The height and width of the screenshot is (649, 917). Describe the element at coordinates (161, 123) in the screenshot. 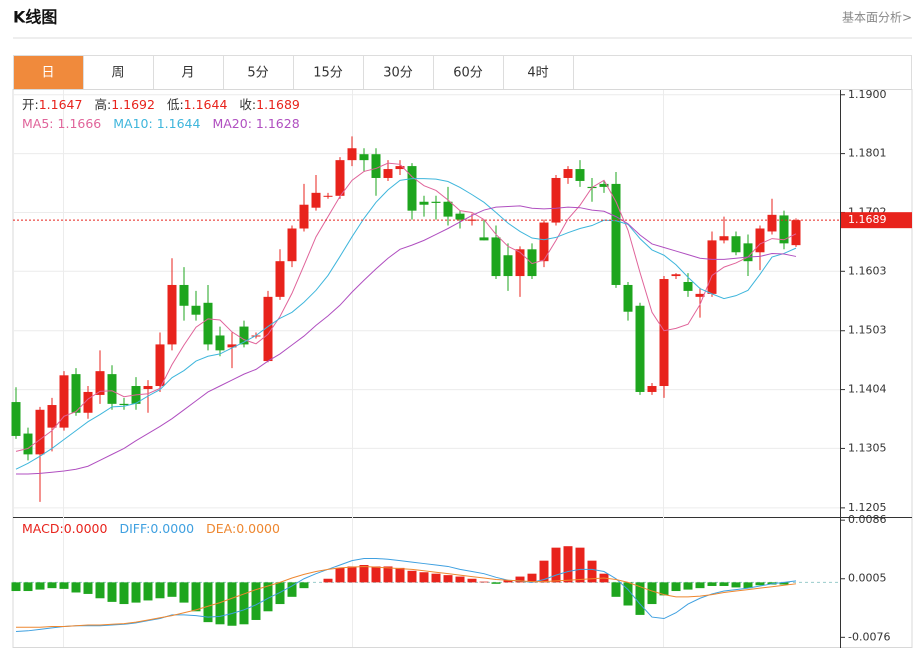

I see `legend: MA5: 1.1666 MA10: 1.1644 MA20: 1.1628` at that location.